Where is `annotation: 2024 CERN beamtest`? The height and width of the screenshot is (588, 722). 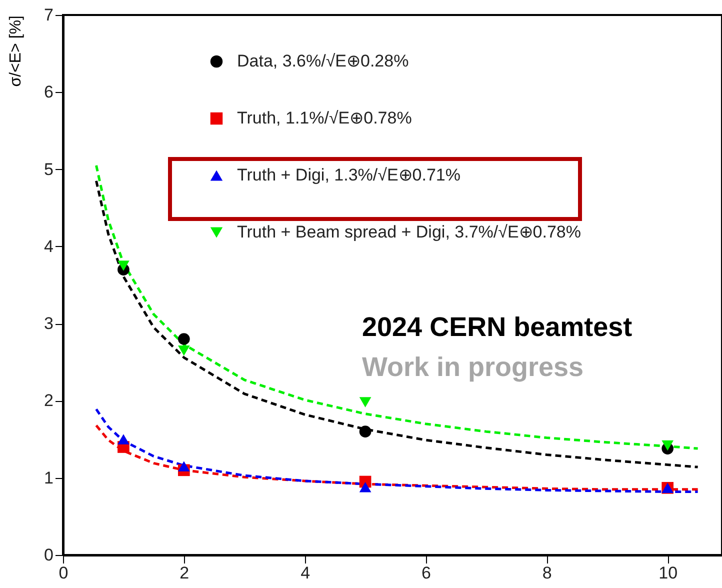 annotation: 2024 CERN beamtest is located at coordinates (497, 327).